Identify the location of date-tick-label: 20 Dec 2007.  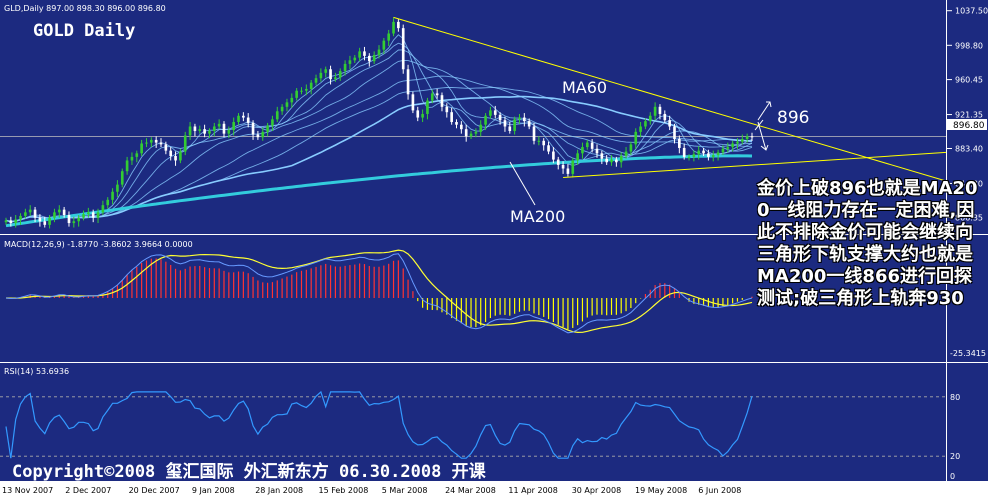
(154, 490).